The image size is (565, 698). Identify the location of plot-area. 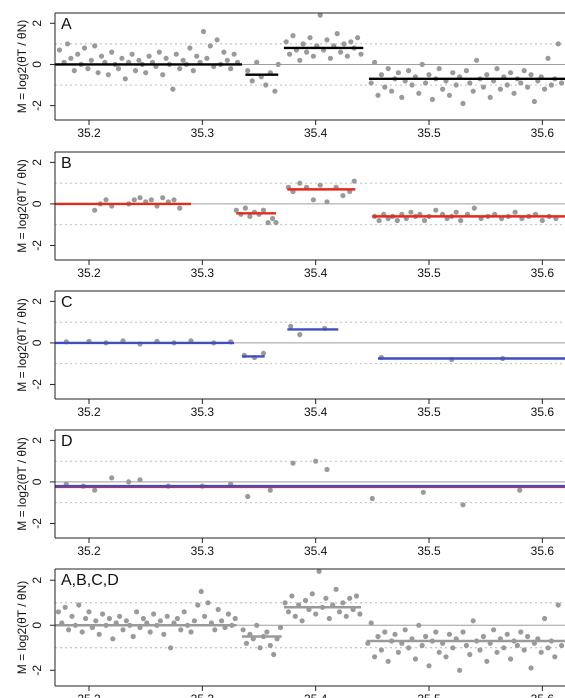
(310, 484).